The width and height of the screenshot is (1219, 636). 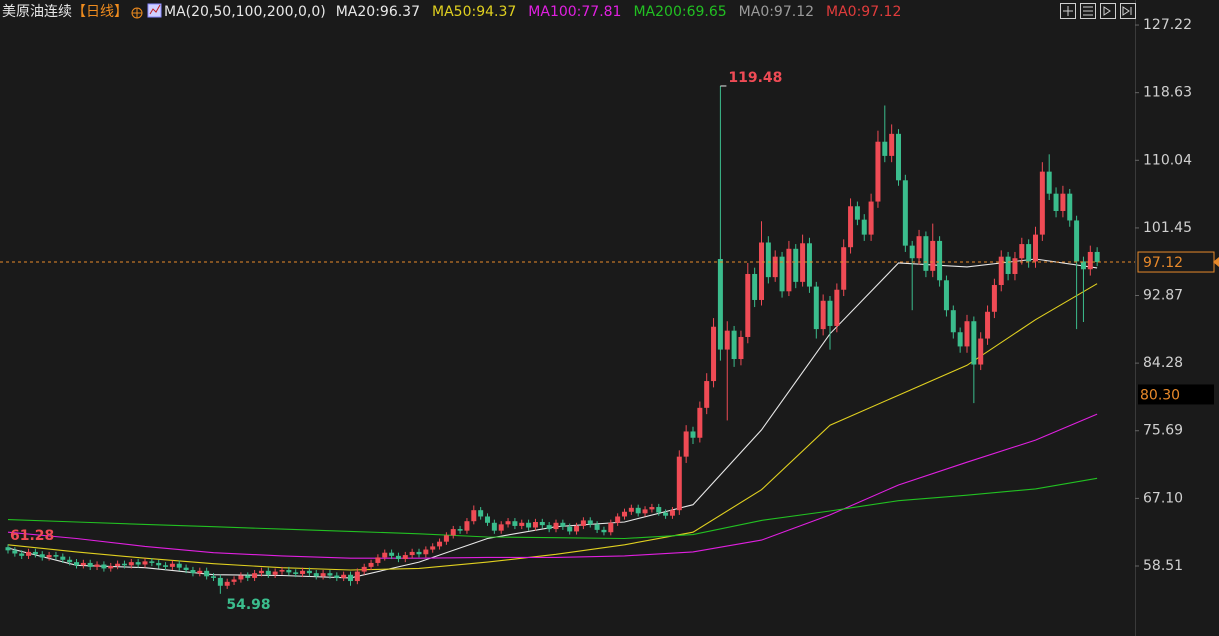 What do you see at coordinates (1216, 262) in the screenshot?
I see `price-arrow` at bounding box center [1216, 262].